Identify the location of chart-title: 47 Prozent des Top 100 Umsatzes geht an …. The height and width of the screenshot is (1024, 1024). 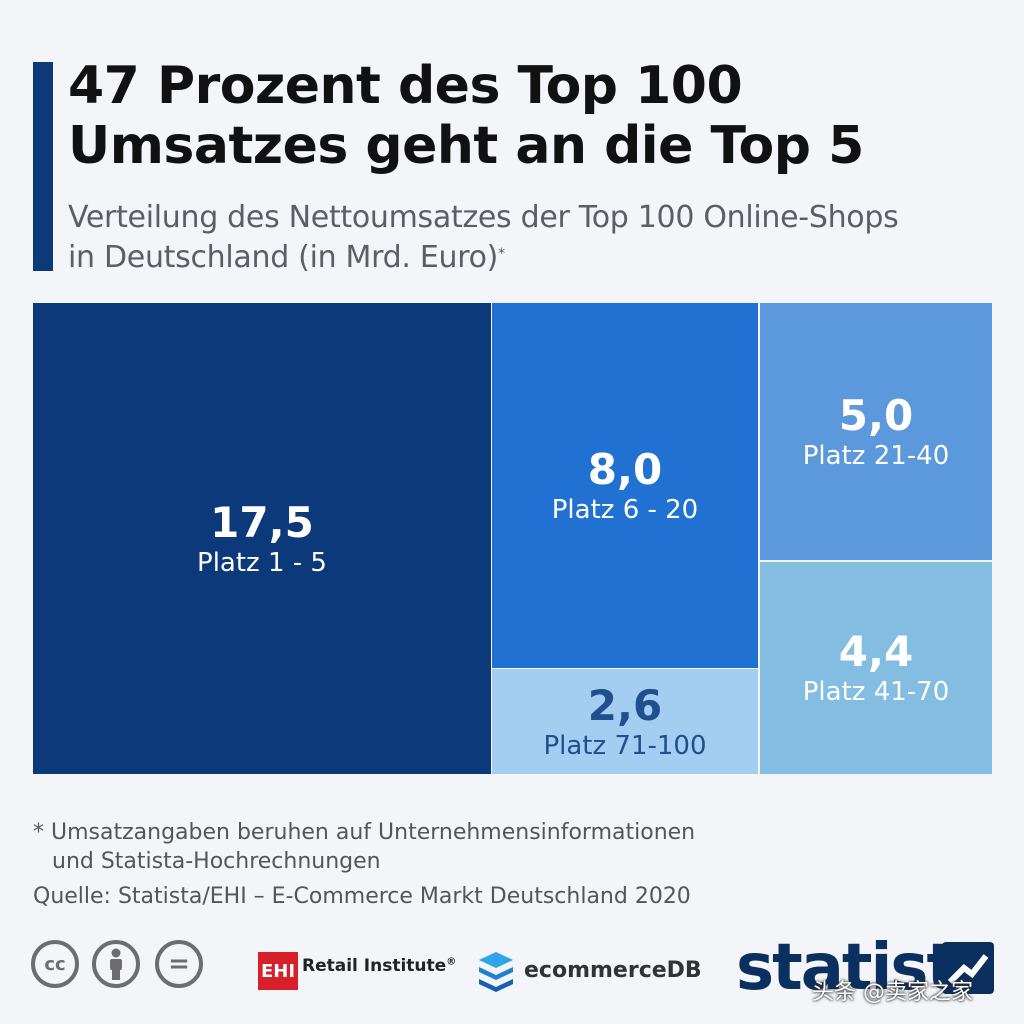
(466, 116).